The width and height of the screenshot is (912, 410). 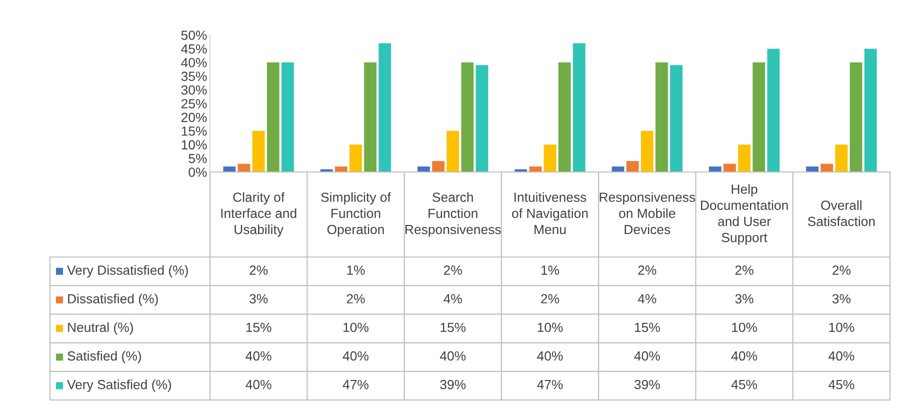 What do you see at coordinates (841, 213) in the screenshot?
I see `x-tick-label: Overall Satisfaction` at bounding box center [841, 213].